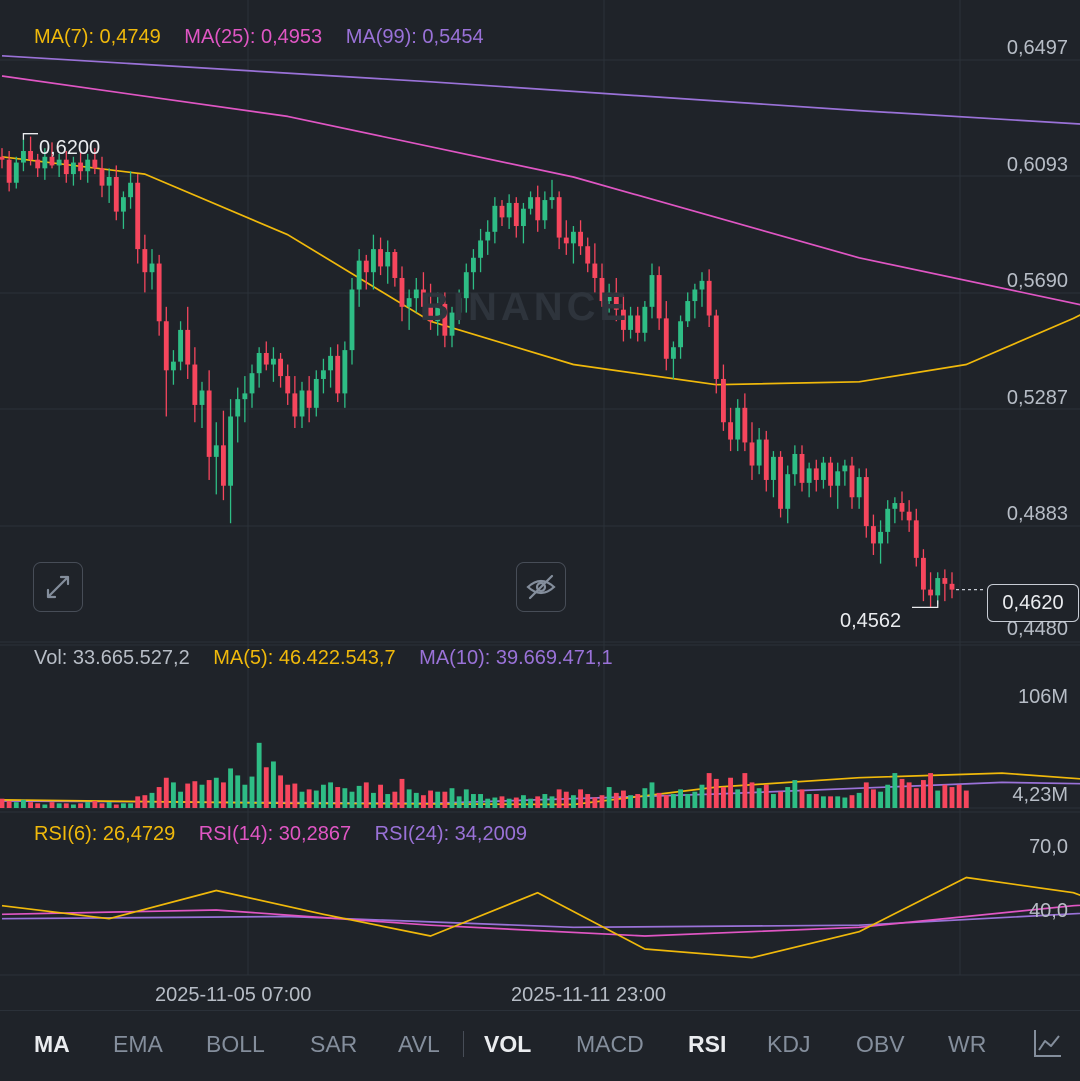 The height and width of the screenshot is (1081, 1080). I want to click on hide-indicators-button, so click(541, 587).